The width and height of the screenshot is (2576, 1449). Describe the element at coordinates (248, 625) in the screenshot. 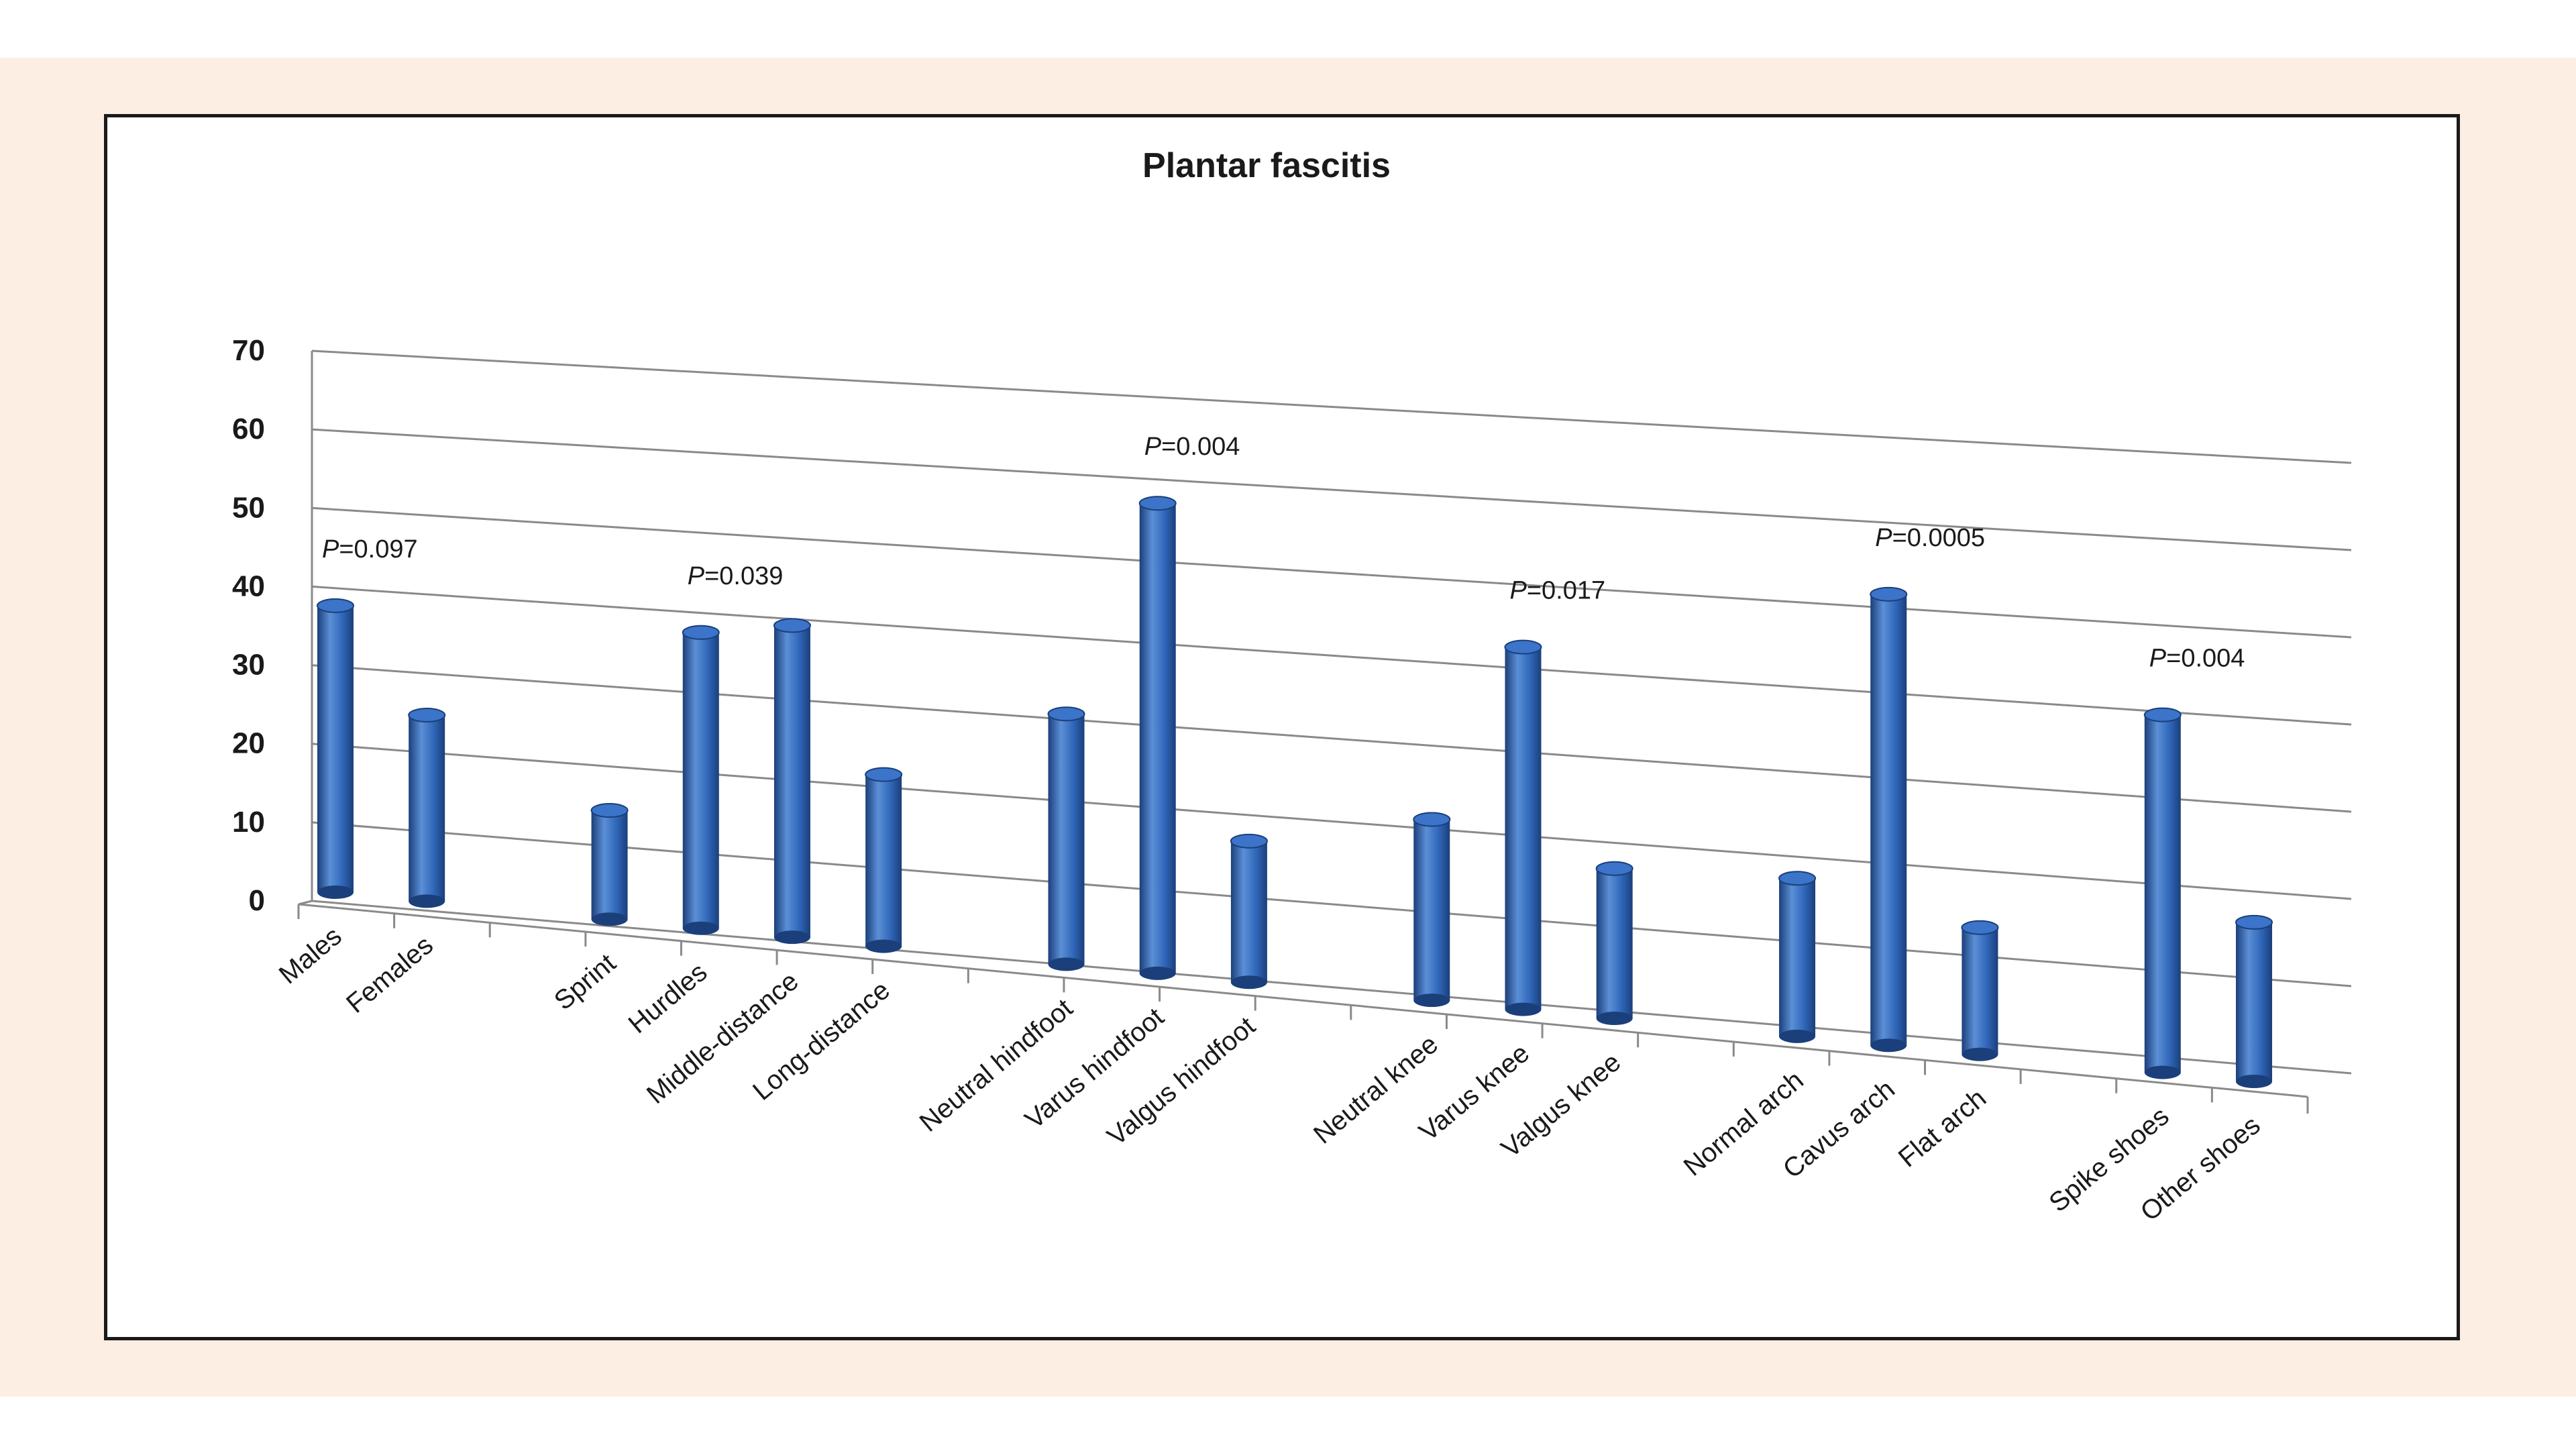

I see `y-axis-ticks: 0 10 20 30 40 50 60 70` at that location.